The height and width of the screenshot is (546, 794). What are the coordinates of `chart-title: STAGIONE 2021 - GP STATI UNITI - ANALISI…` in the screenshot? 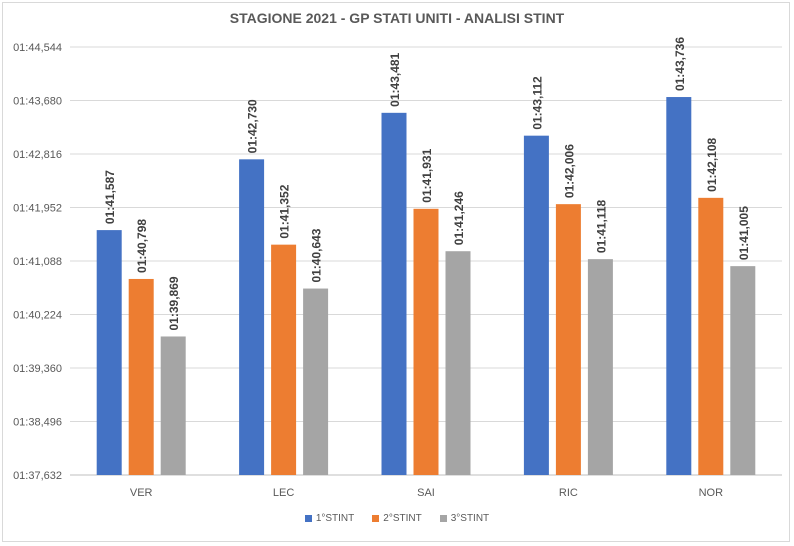 It's located at (397, 18).